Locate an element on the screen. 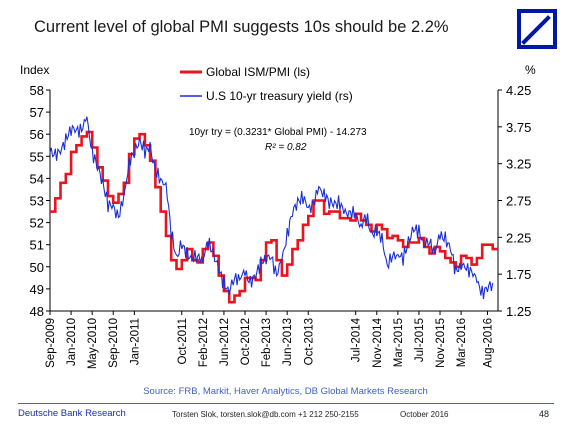  x-tick-label: Sep-2009 is located at coordinates (51, 343).